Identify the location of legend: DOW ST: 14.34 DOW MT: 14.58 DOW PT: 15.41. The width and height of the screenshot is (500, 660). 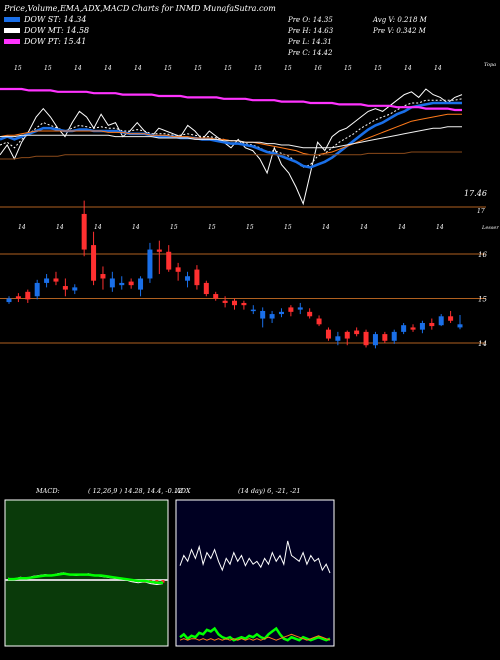
(46, 30).